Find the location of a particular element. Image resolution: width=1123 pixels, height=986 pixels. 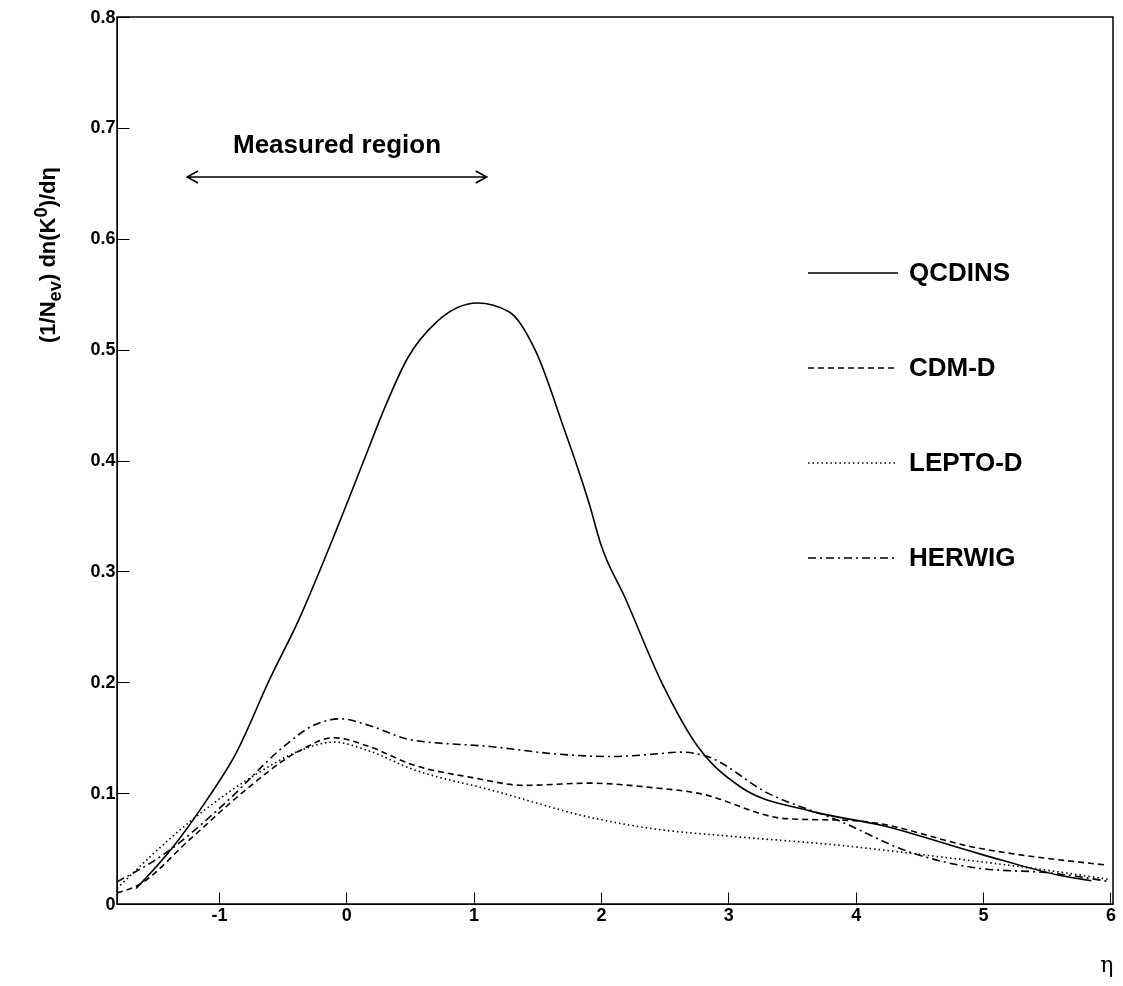

legend-label: HERWIG is located at coordinates (962, 557).